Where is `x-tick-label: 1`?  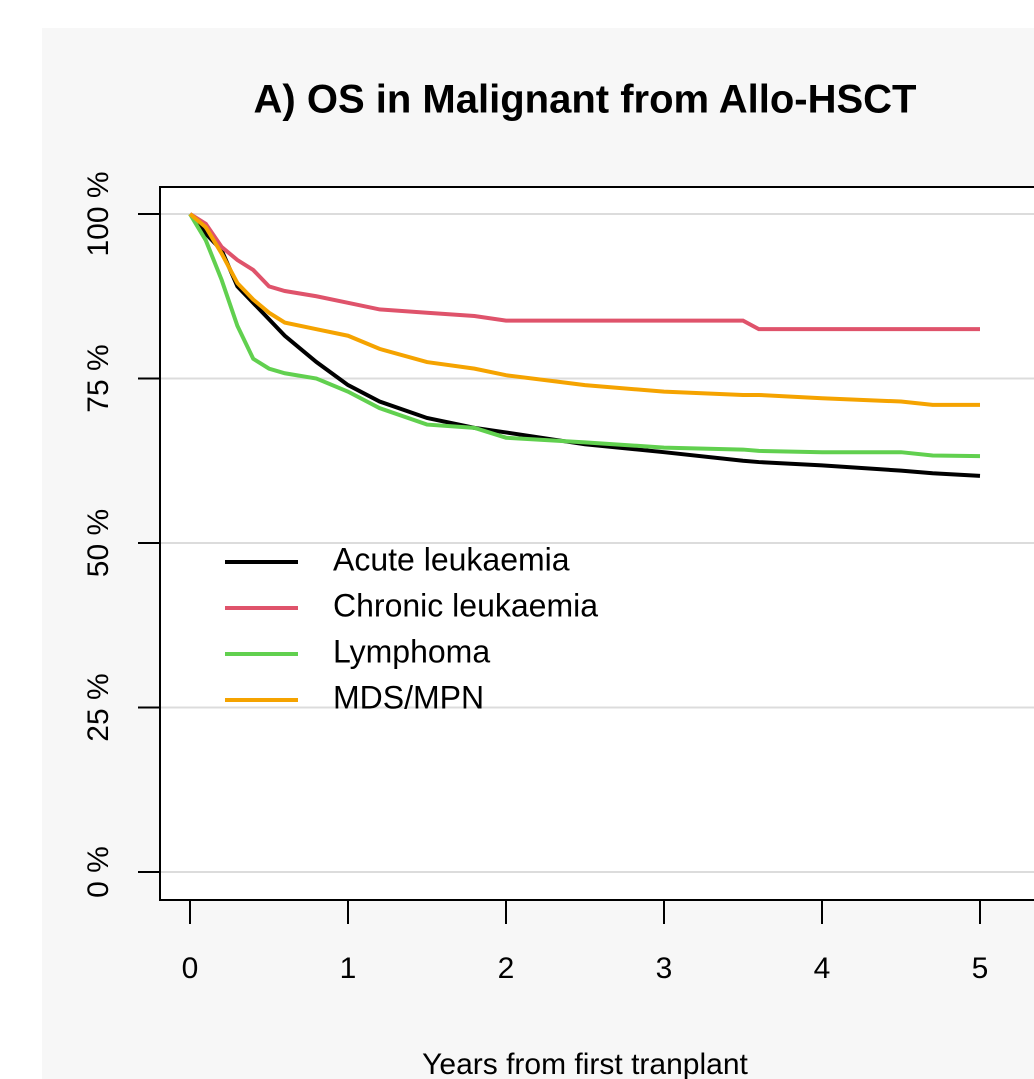 x-tick-label: 1 is located at coordinates (348, 968).